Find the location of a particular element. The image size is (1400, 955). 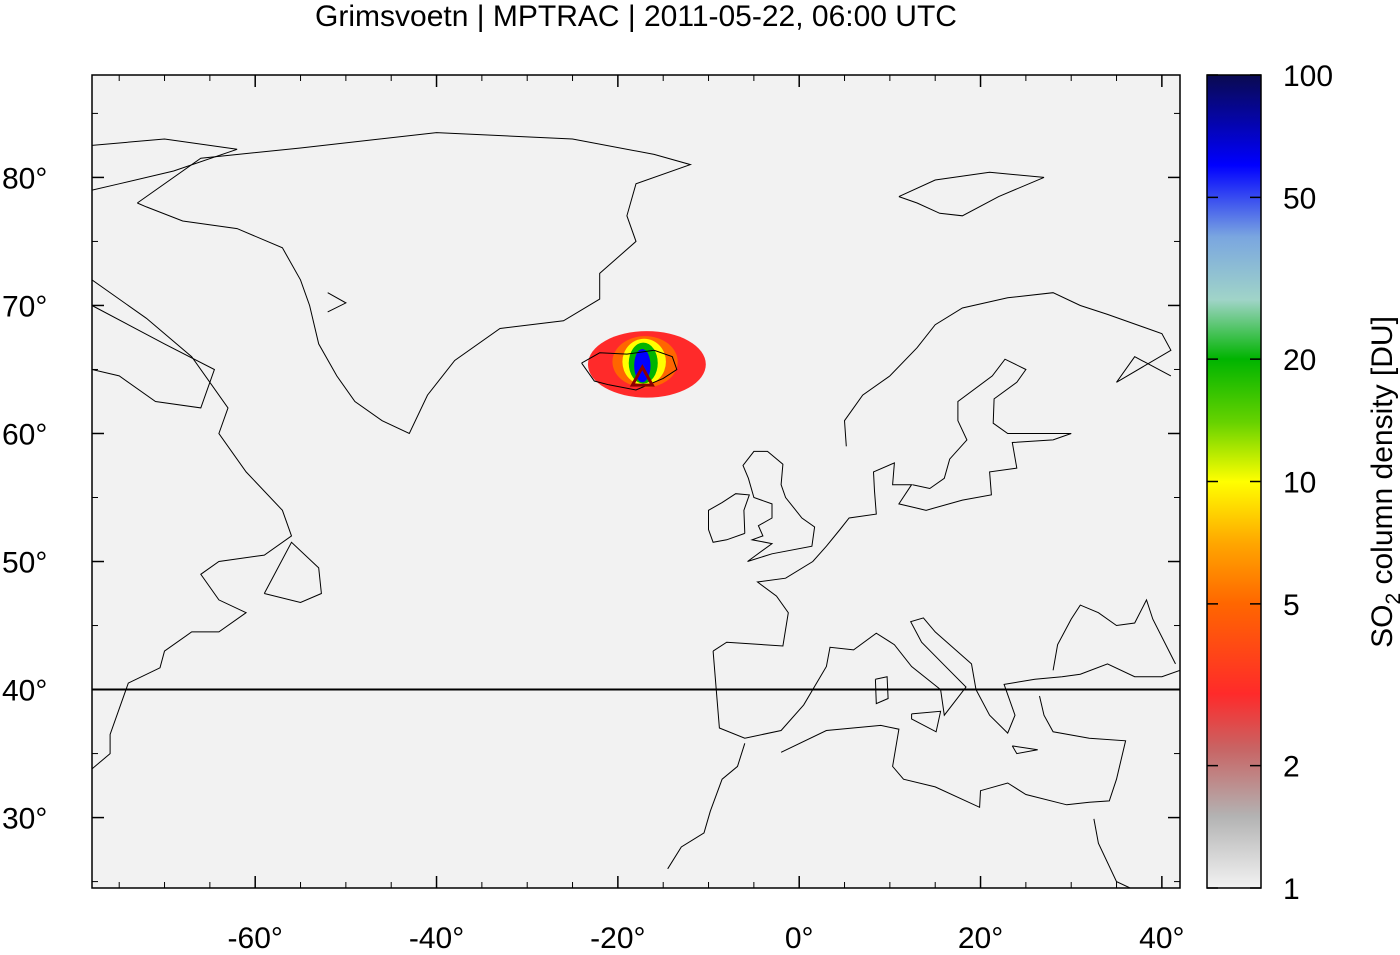

y-tick-label: 60° is located at coordinates (24, 434).